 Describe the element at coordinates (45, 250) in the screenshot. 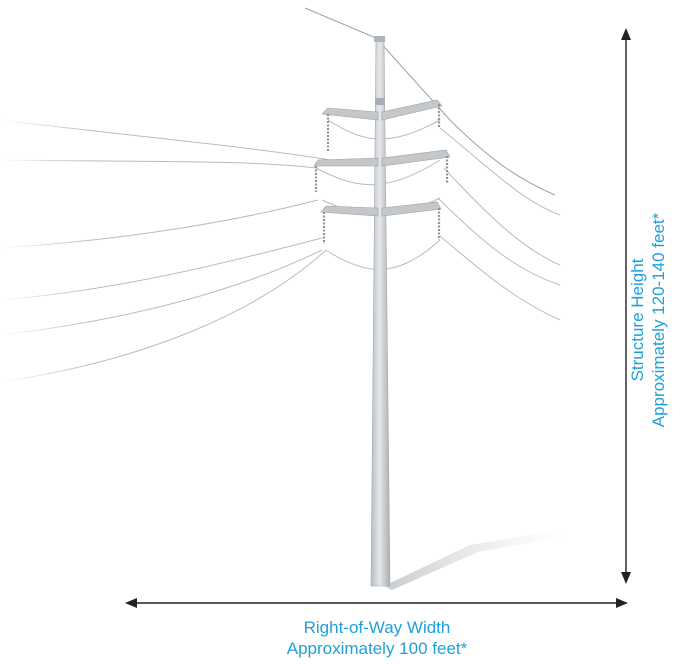

I see `wire-fade` at that location.